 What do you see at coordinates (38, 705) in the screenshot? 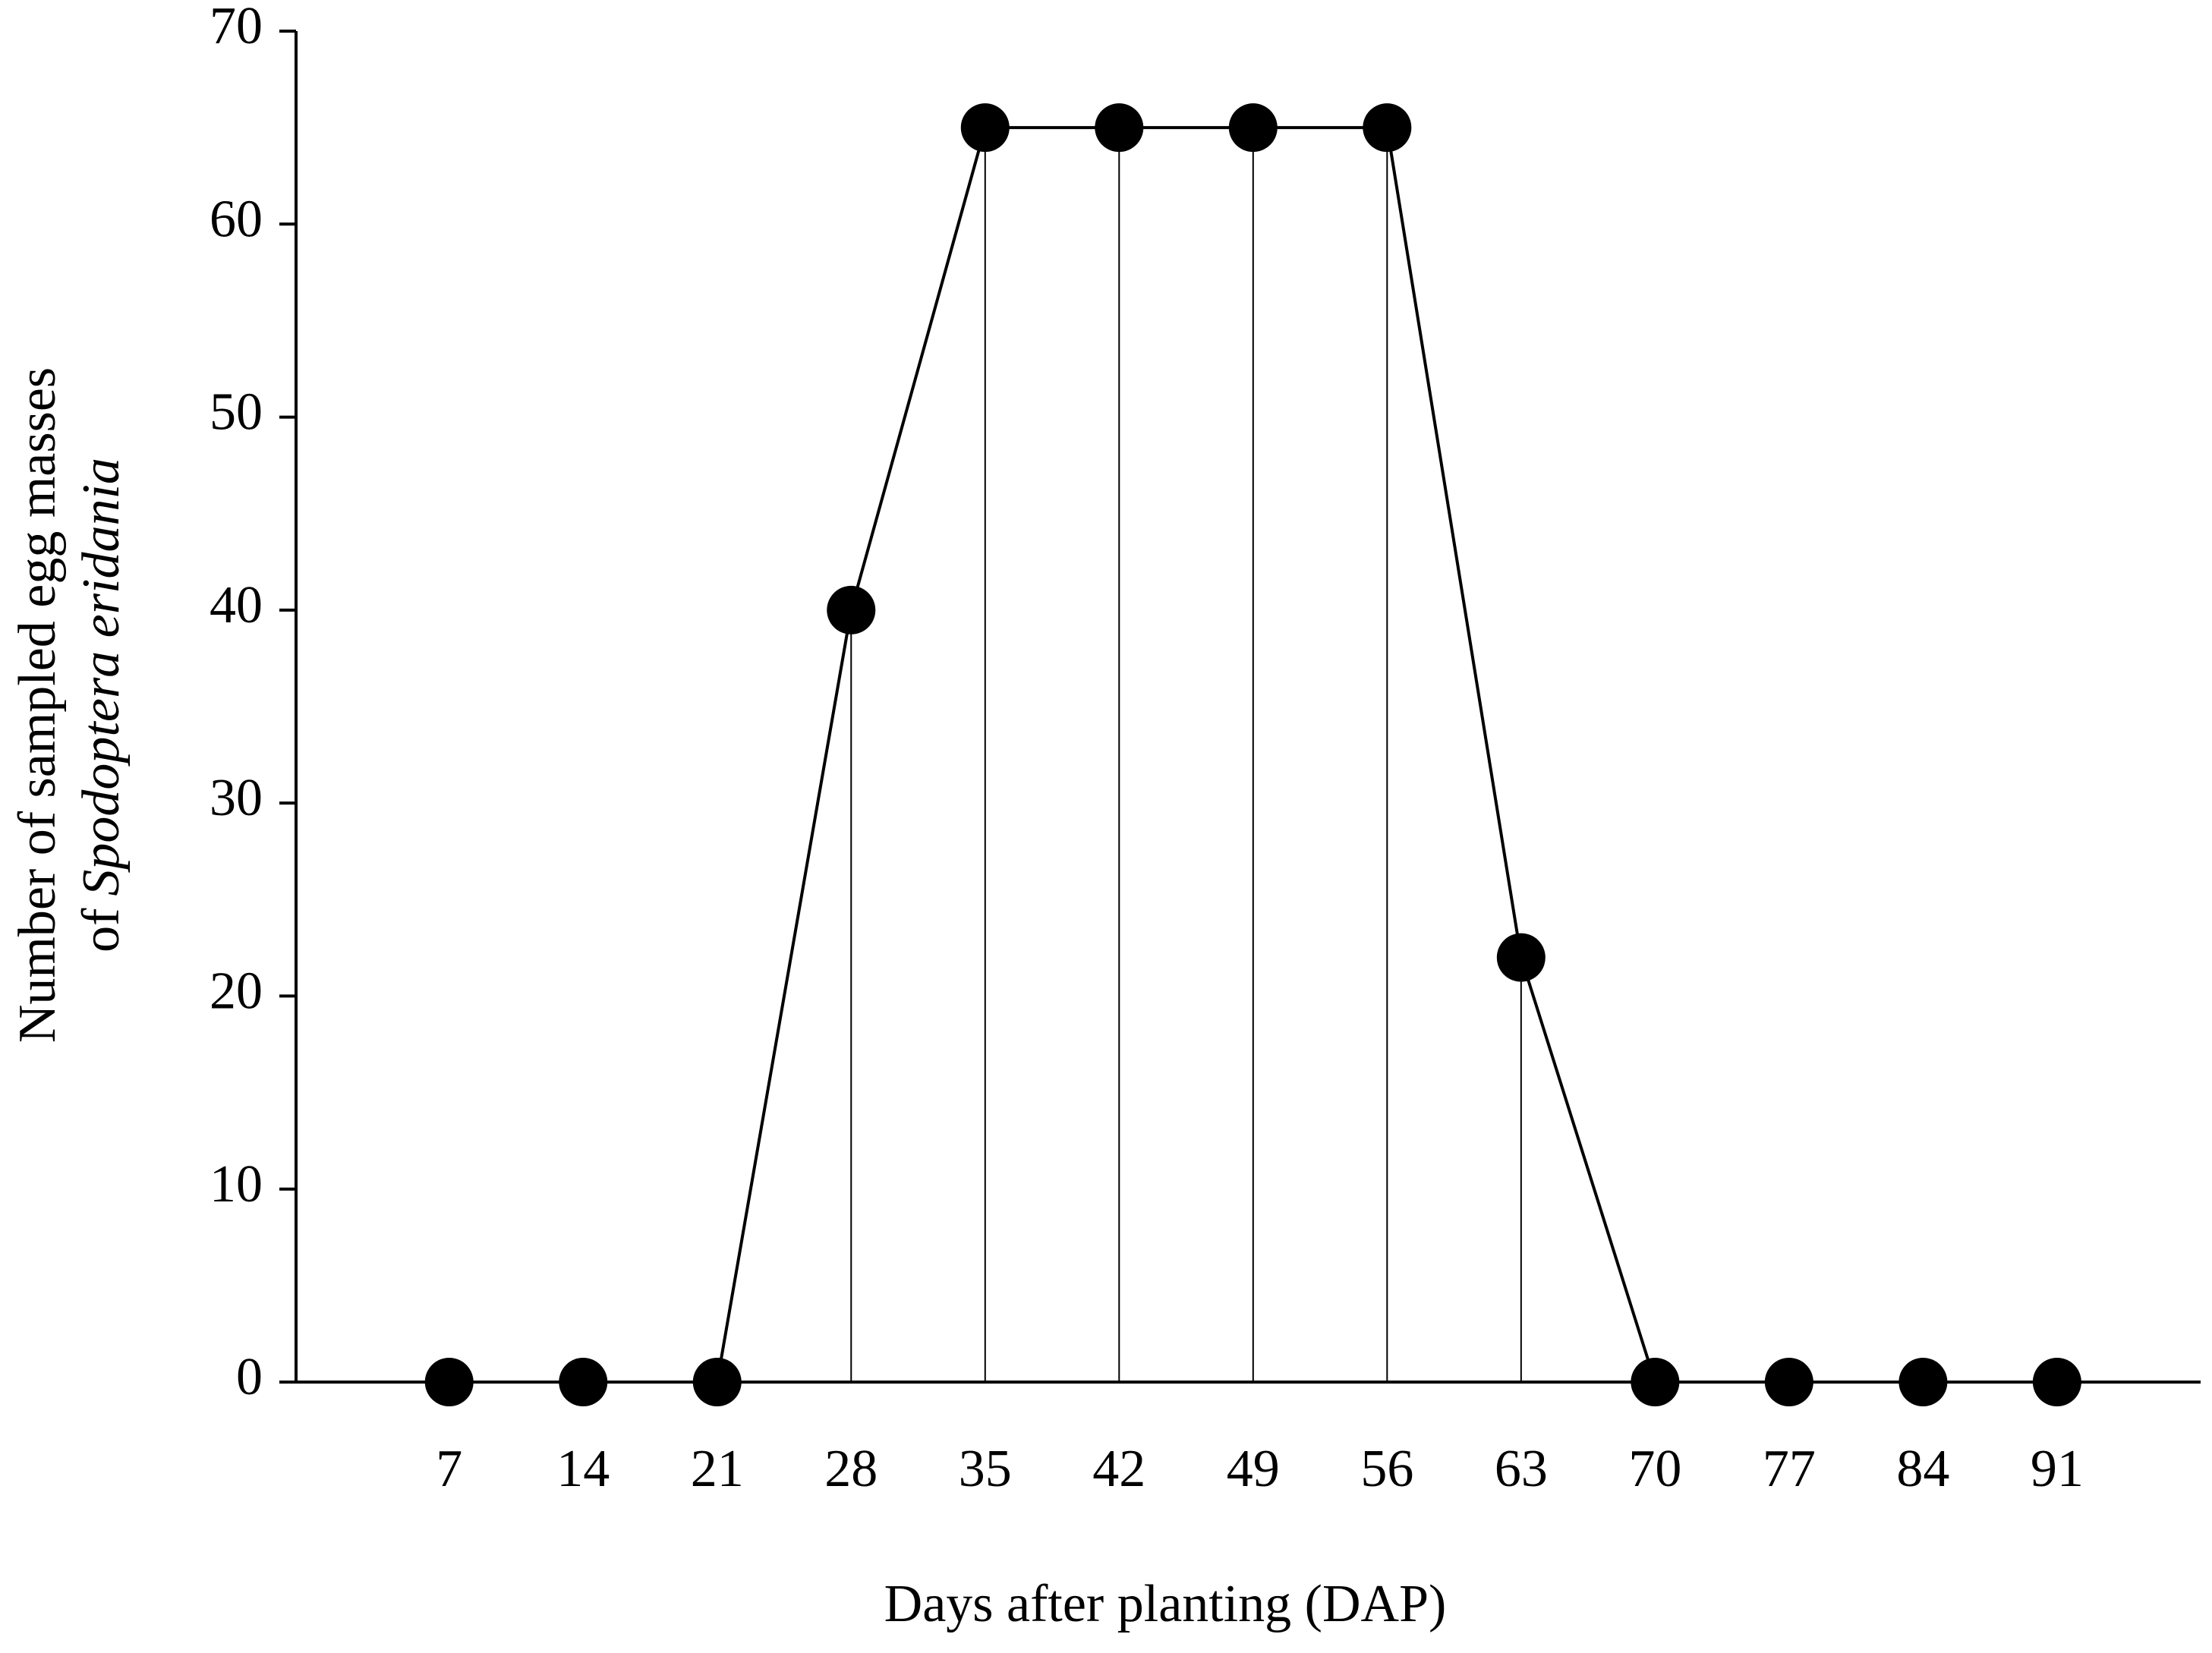
I see `y-axis-label-line: Number of sampled egg masses` at bounding box center [38, 705].